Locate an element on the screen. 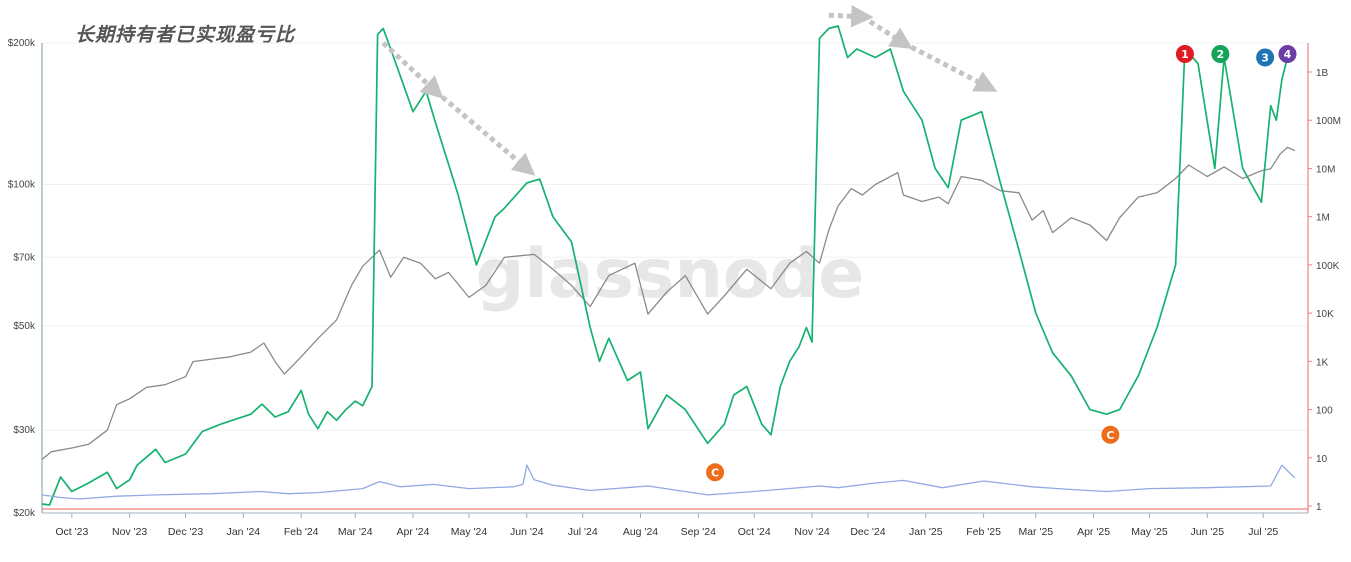 The width and height of the screenshot is (1351, 562). y-left-tick-label: $70k is located at coordinates (24, 257).